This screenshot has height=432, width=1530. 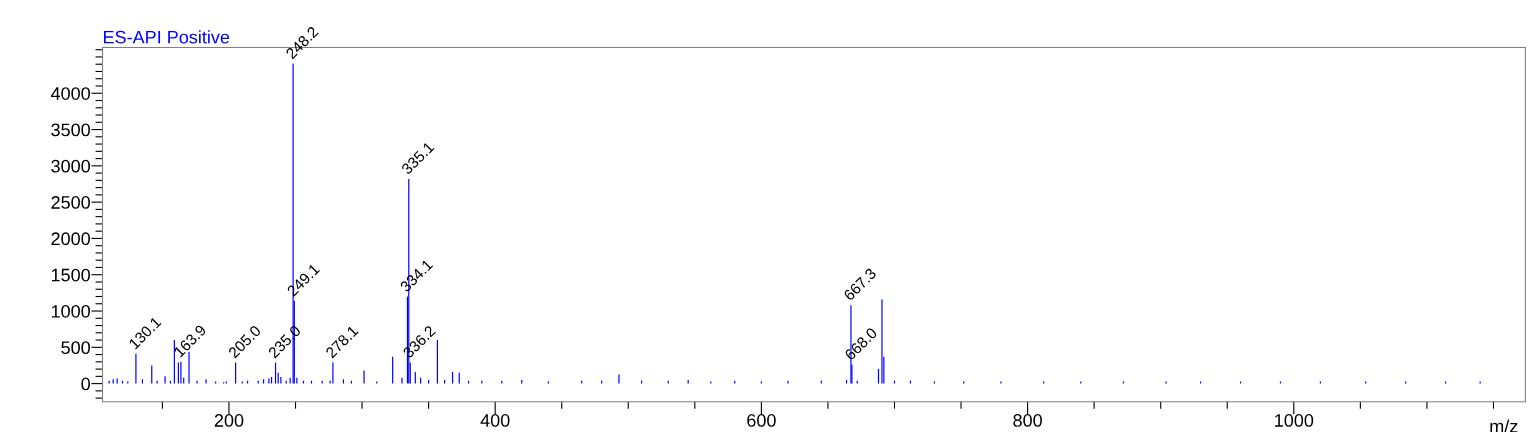 What do you see at coordinates (229, 420) in the screenshot?
I see `x-tick-label: 200` at bounding box center [229, 420].